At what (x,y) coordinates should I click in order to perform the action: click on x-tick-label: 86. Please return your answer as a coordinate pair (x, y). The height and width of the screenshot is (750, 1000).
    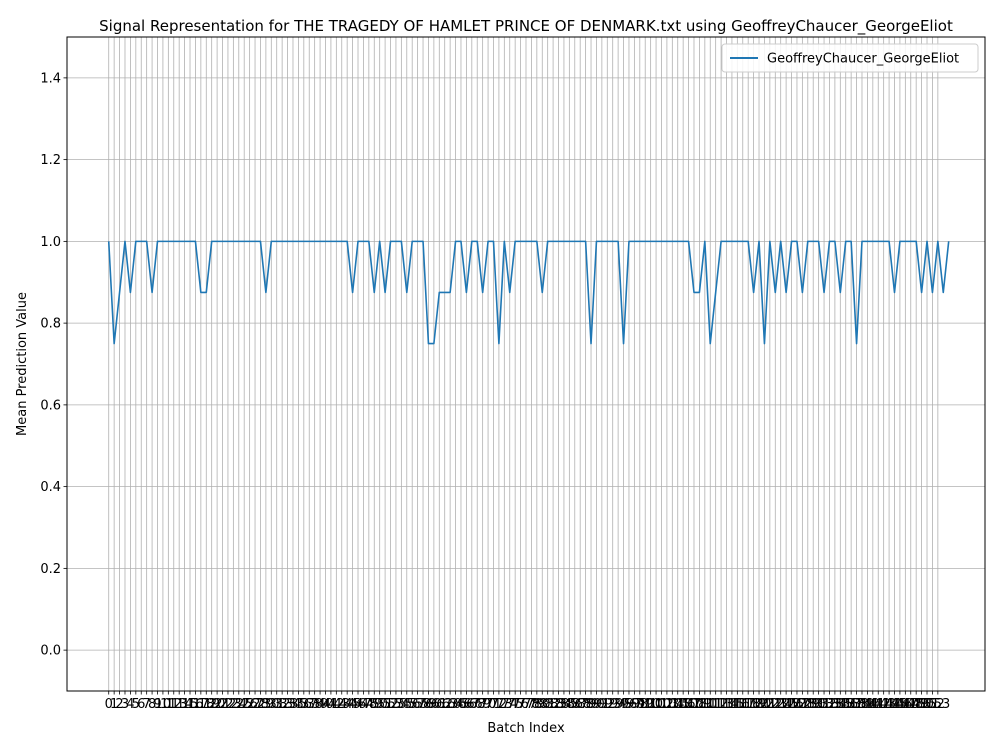
    Looking at the image, I should click on (574, 704).